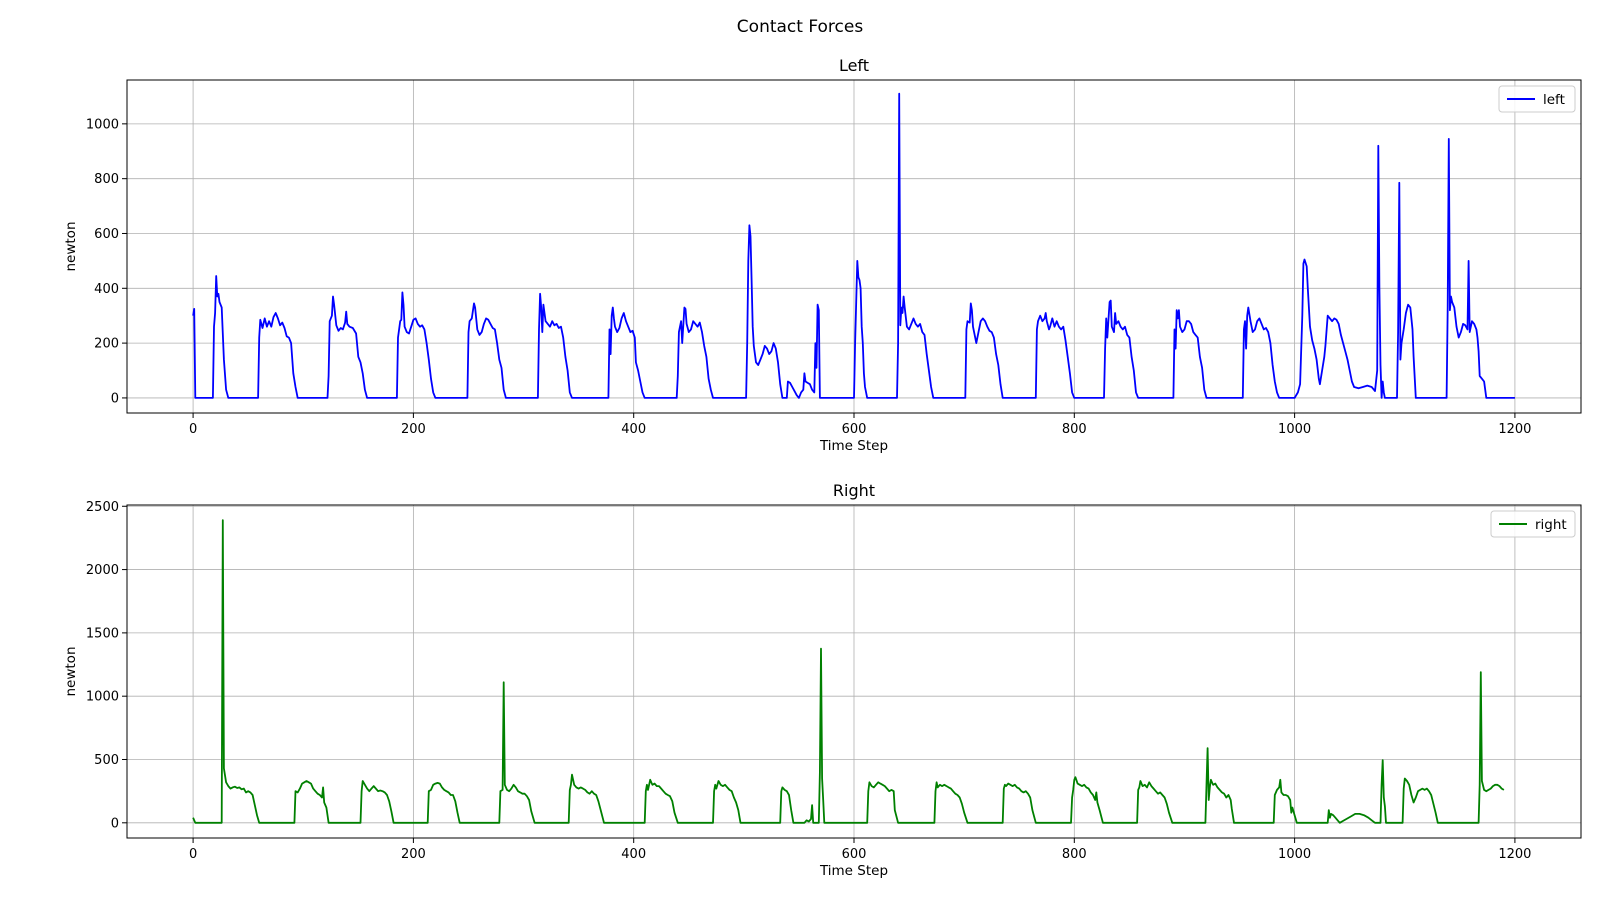 Image resolution: width=1600 pixels, height=900 pixels. I want to click on legend: right, so click(1533, 524).